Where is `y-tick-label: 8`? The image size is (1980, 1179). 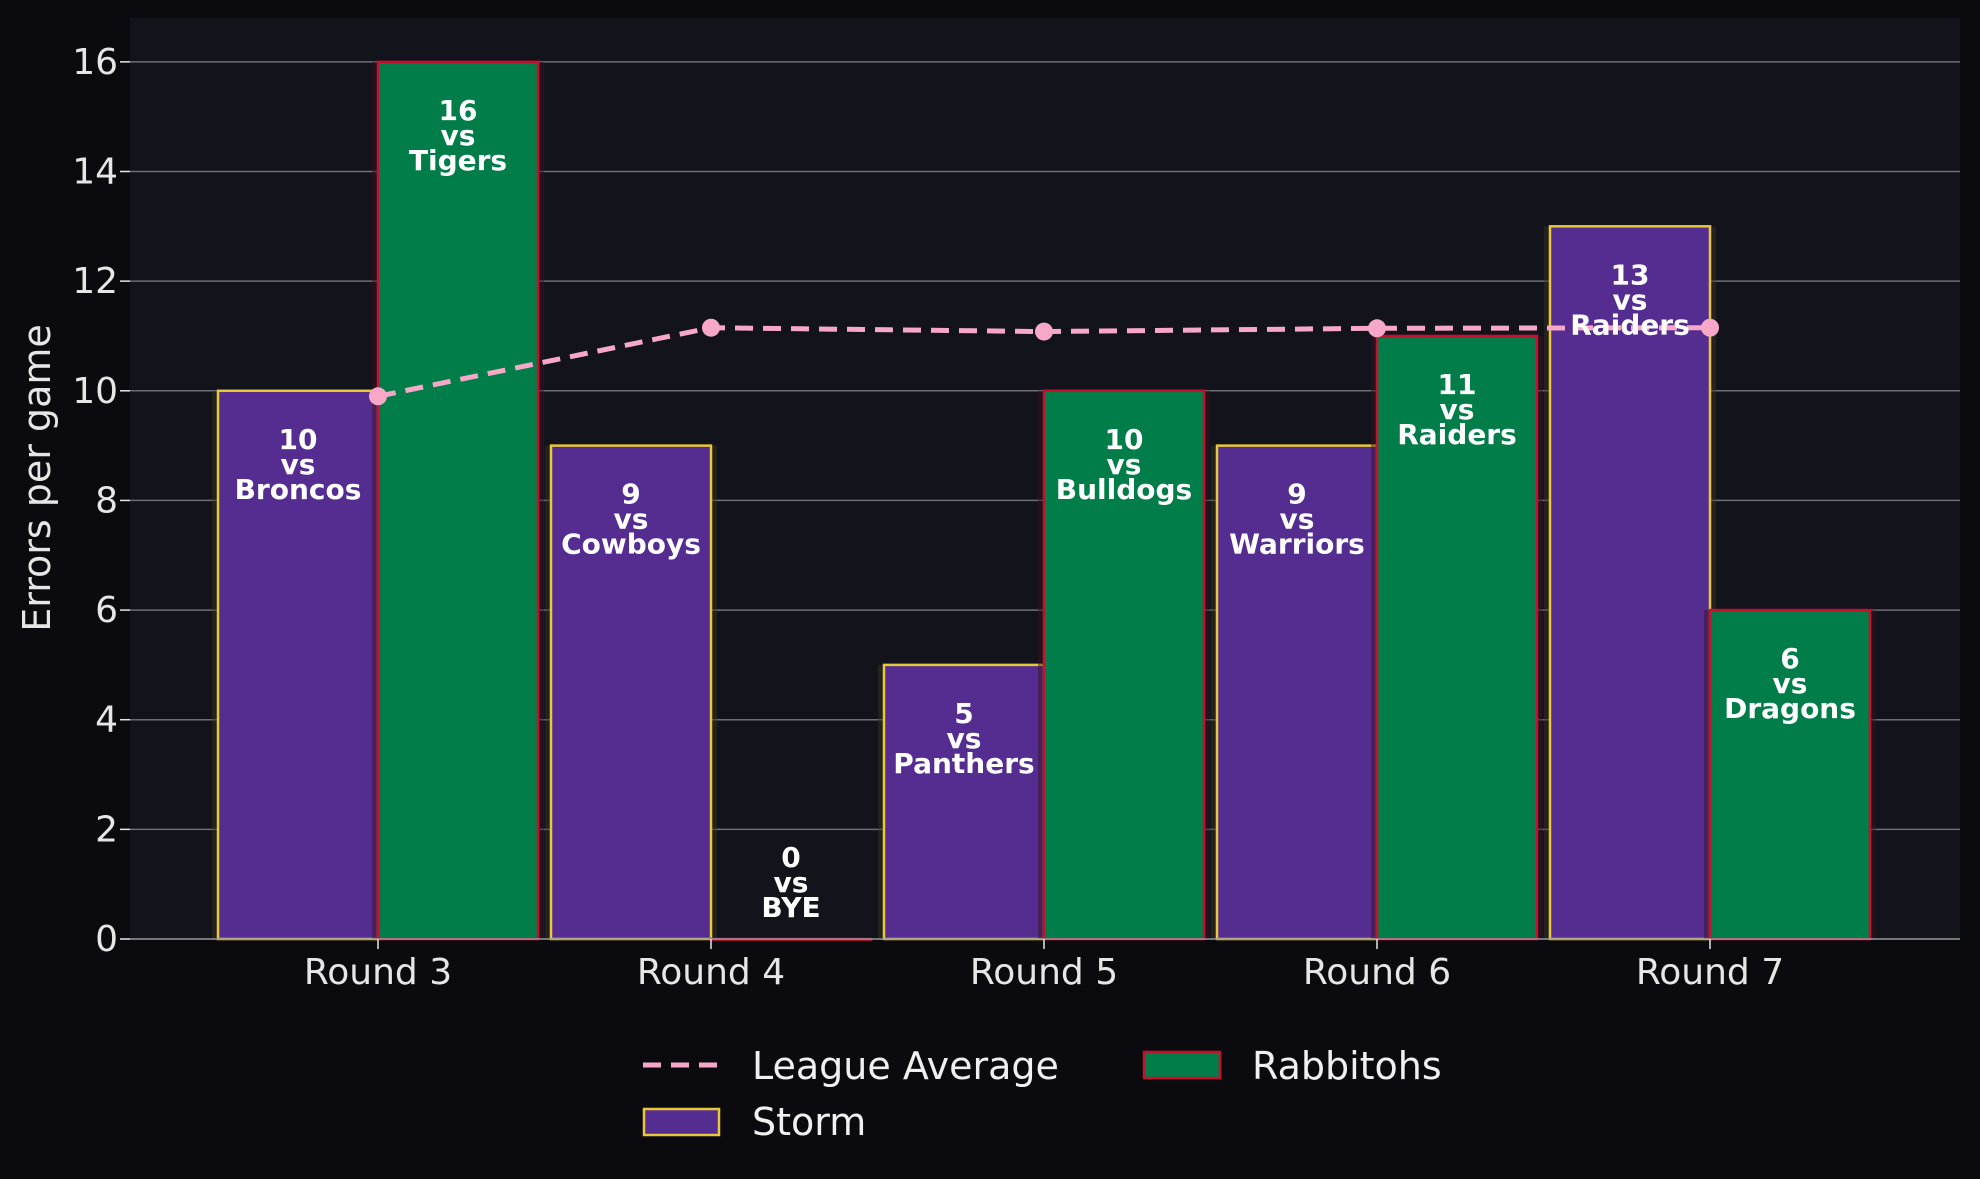
y-tick-label: 8 is located at coordinates (106, 500).